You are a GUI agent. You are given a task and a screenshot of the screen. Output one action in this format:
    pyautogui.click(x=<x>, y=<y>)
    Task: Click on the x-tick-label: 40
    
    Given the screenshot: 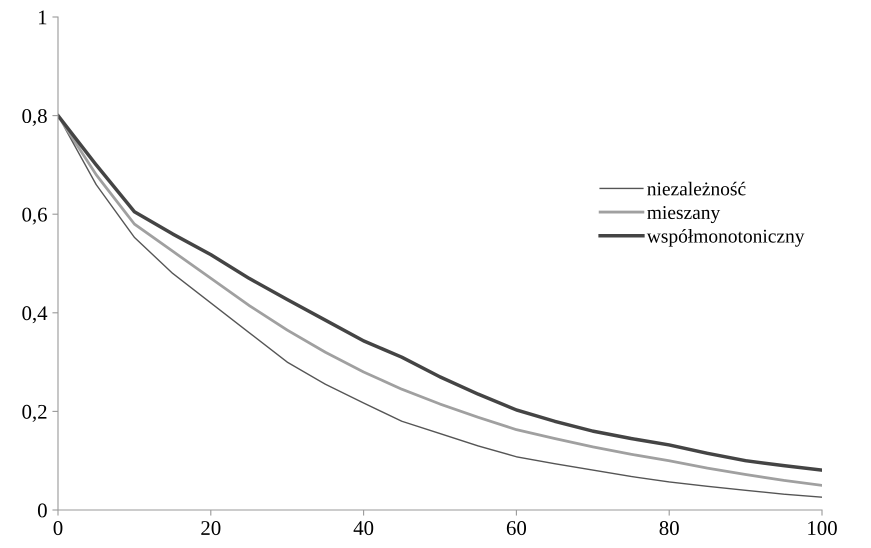 What is the action you would take?
    pyautogui.click(x=364, y=528)
    